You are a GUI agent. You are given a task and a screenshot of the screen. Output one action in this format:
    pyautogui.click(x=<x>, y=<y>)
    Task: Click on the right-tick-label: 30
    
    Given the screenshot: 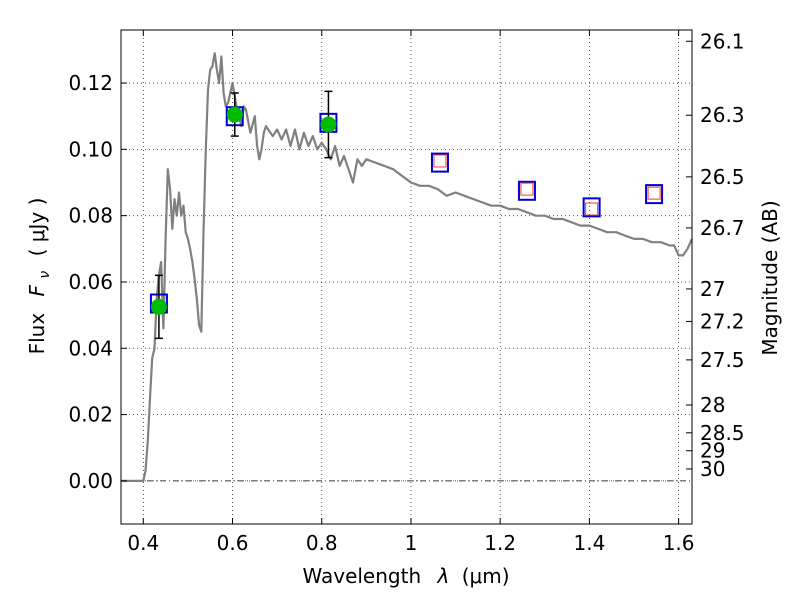 What is the action you would take?
    pyautogui.click(x=712, y=469)
    